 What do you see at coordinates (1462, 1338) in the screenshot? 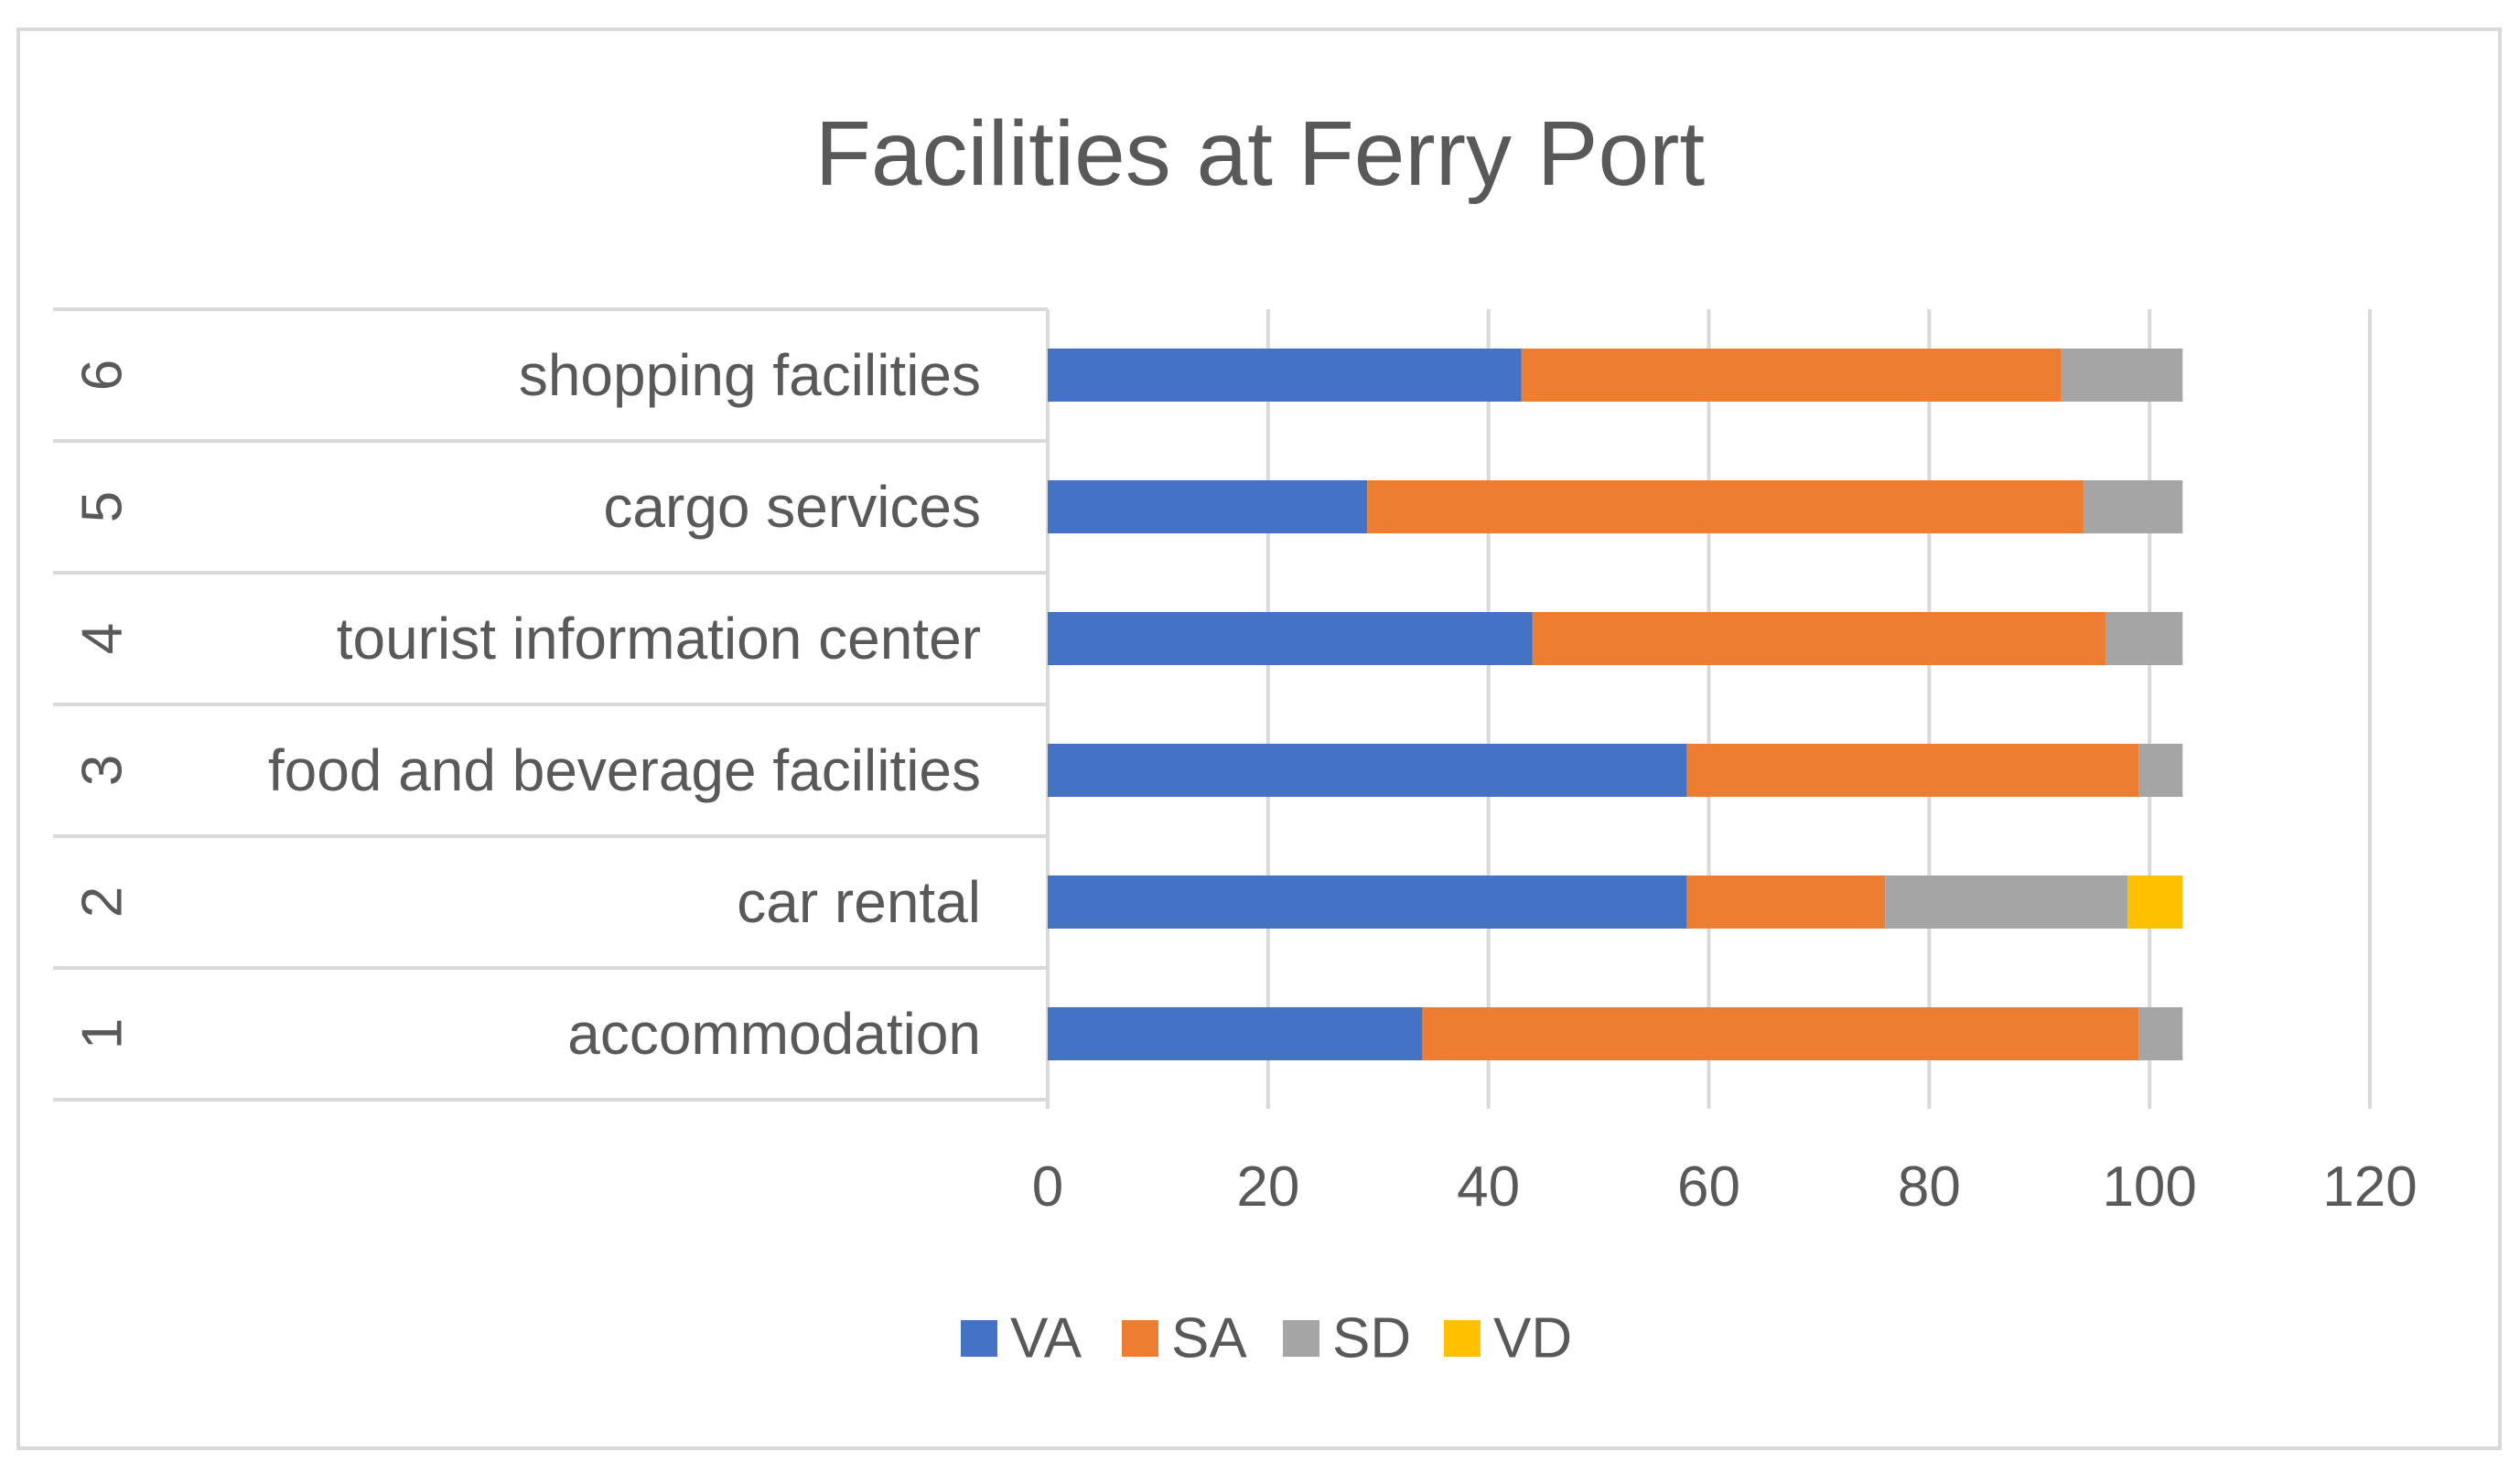
I see `legend-swatch-vd` at bounding box center [1462, 1338].